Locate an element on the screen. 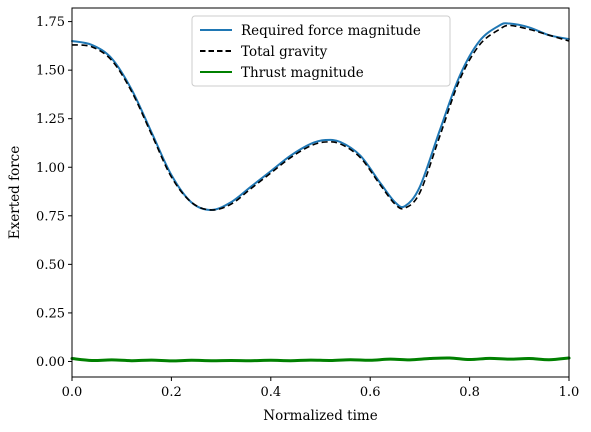 The height and width of the screenshot is (432, 591). x-tick-label: 0.2 is located at coordinates (171, 392).